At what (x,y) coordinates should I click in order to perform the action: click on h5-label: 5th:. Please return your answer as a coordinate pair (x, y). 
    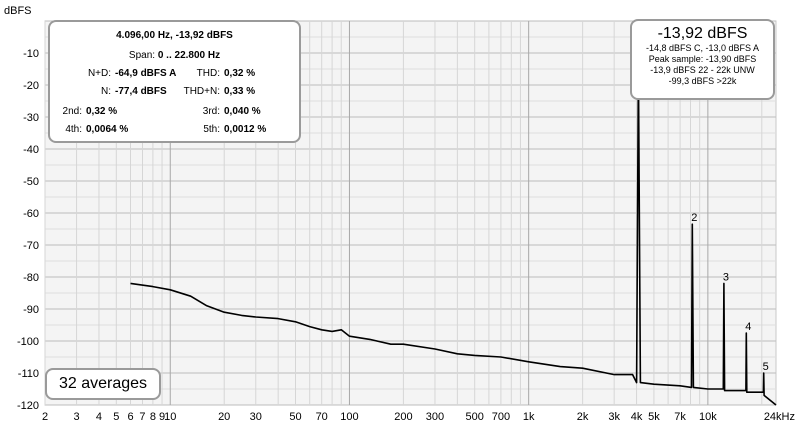
    Looking at the image, I should click on (211, 129).